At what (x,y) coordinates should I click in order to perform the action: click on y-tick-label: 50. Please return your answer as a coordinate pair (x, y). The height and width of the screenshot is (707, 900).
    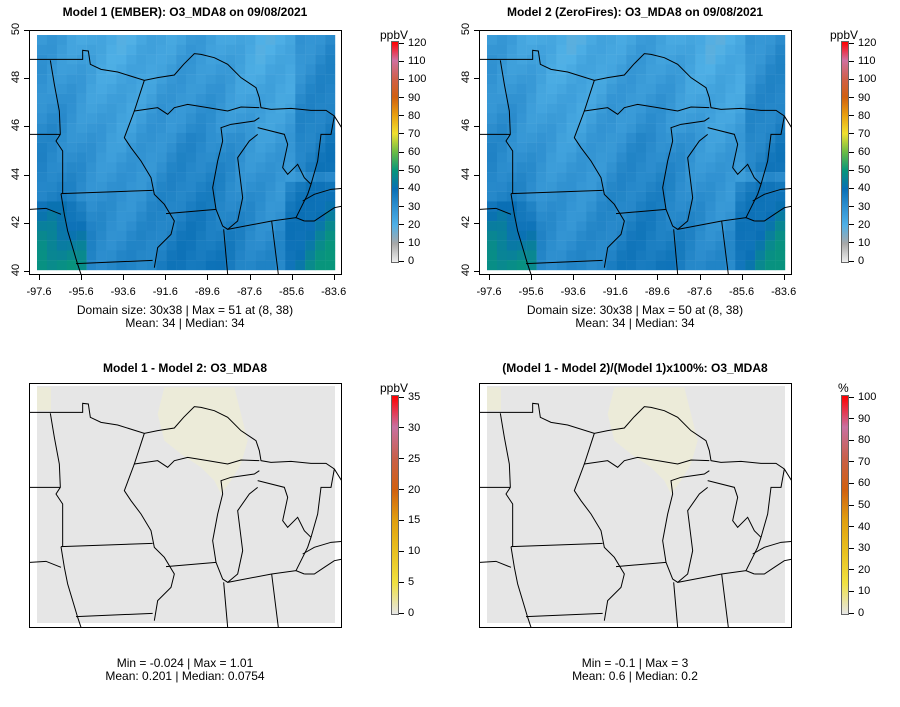
    Looking at the image, I should click on (466, 29).